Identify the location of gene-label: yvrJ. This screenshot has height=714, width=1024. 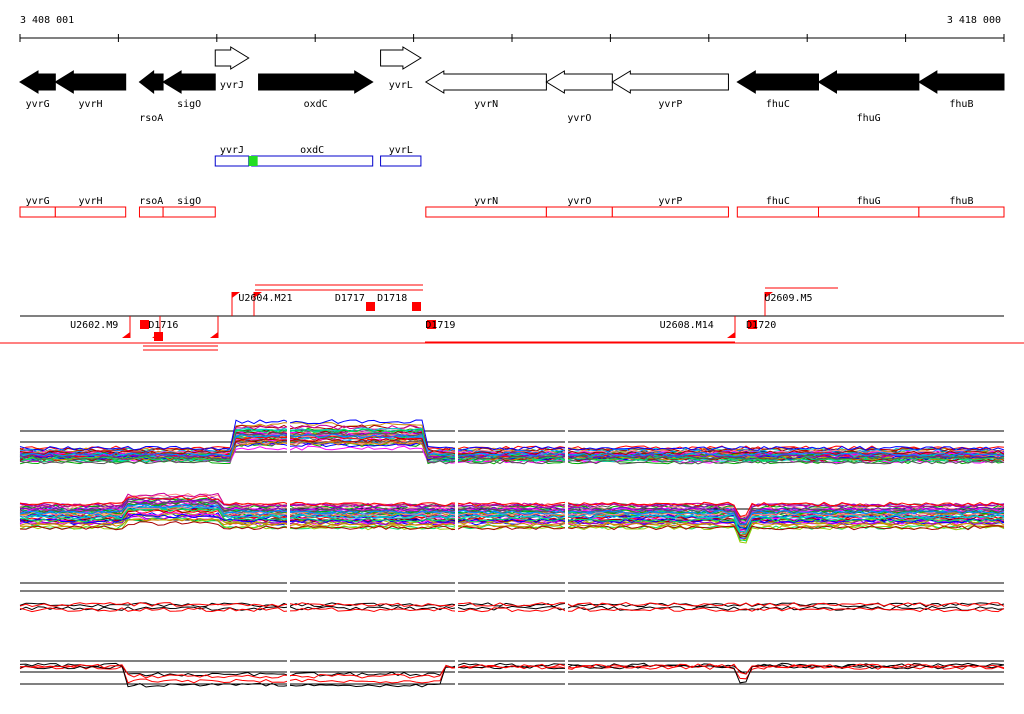
(232, 85).